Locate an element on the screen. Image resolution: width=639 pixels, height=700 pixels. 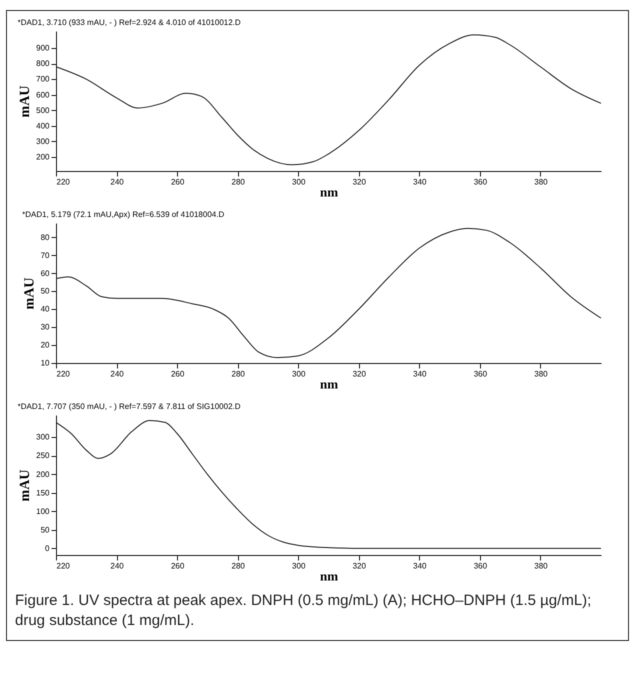
y-tick-label: 700 is located at coordinates (43, 79).